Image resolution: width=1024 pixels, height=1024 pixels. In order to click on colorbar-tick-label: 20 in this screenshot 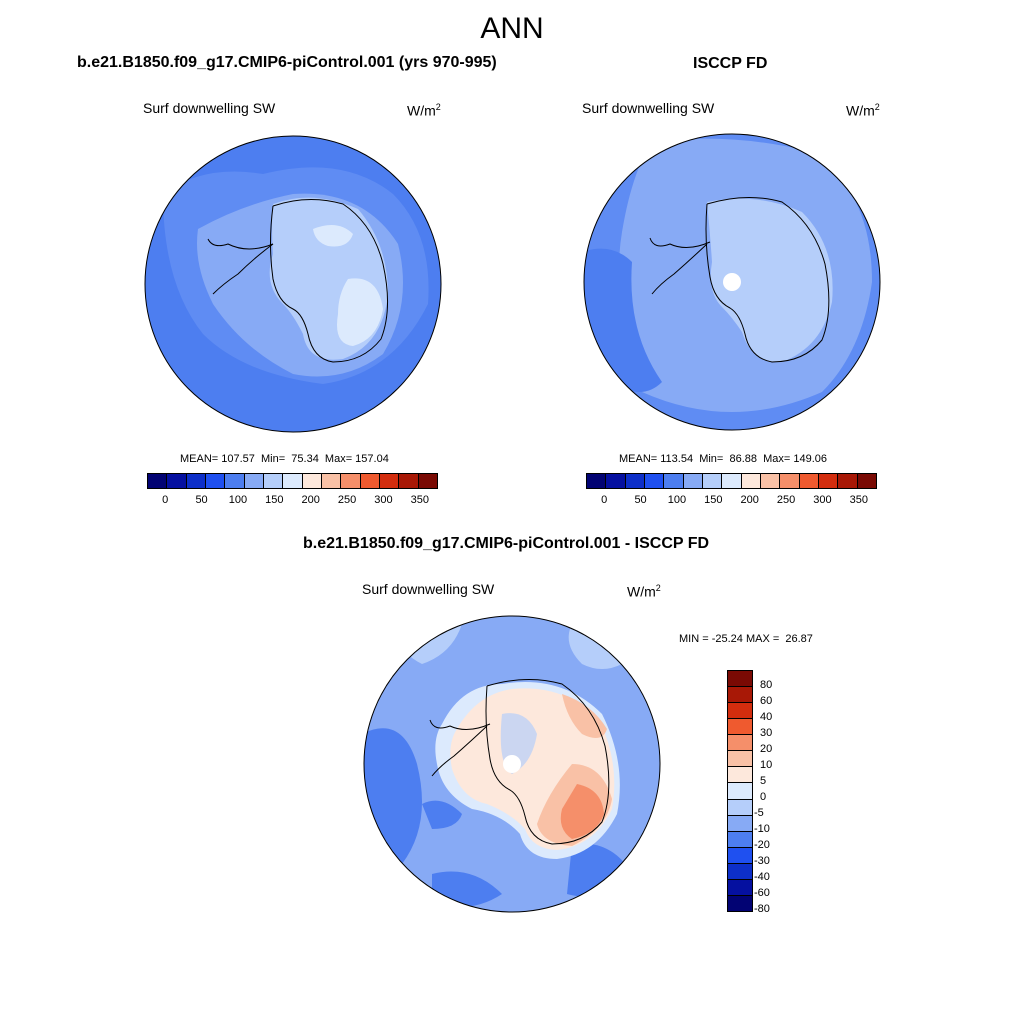, I will do `click(766, 749)`.